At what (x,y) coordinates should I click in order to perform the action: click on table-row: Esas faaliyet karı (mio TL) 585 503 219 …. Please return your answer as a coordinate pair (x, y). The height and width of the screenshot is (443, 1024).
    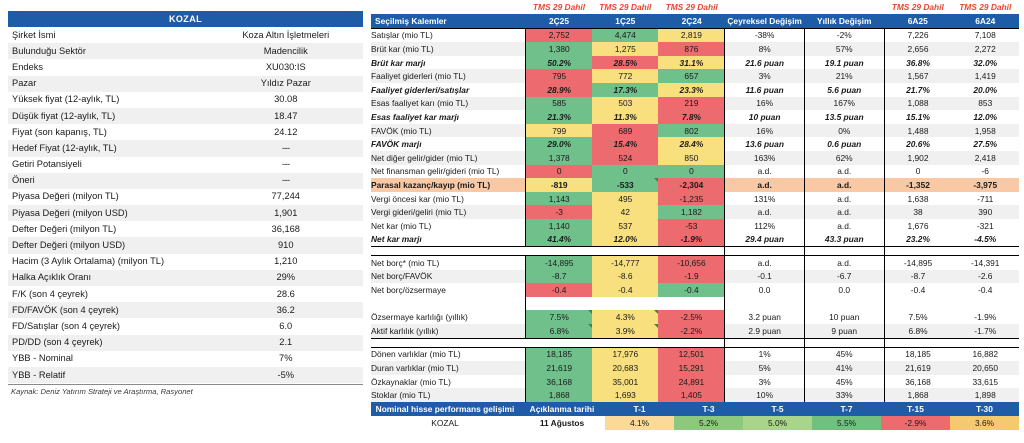
    Looking at the image, I should click on (695, 103).